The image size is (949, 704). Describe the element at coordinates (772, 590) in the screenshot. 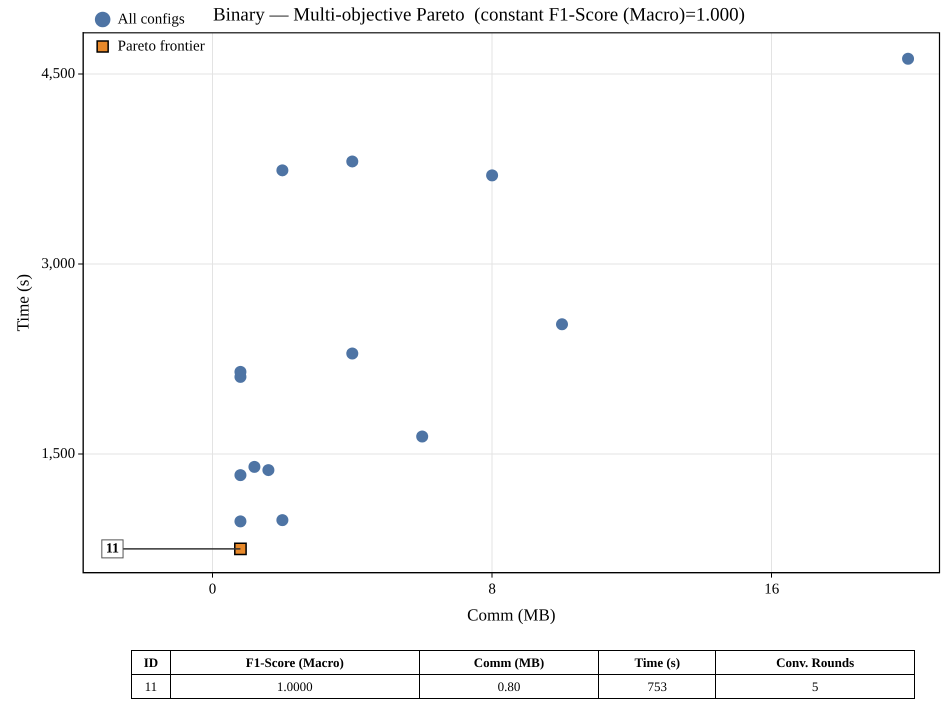

I see `x-tick-label: 16` at that location.